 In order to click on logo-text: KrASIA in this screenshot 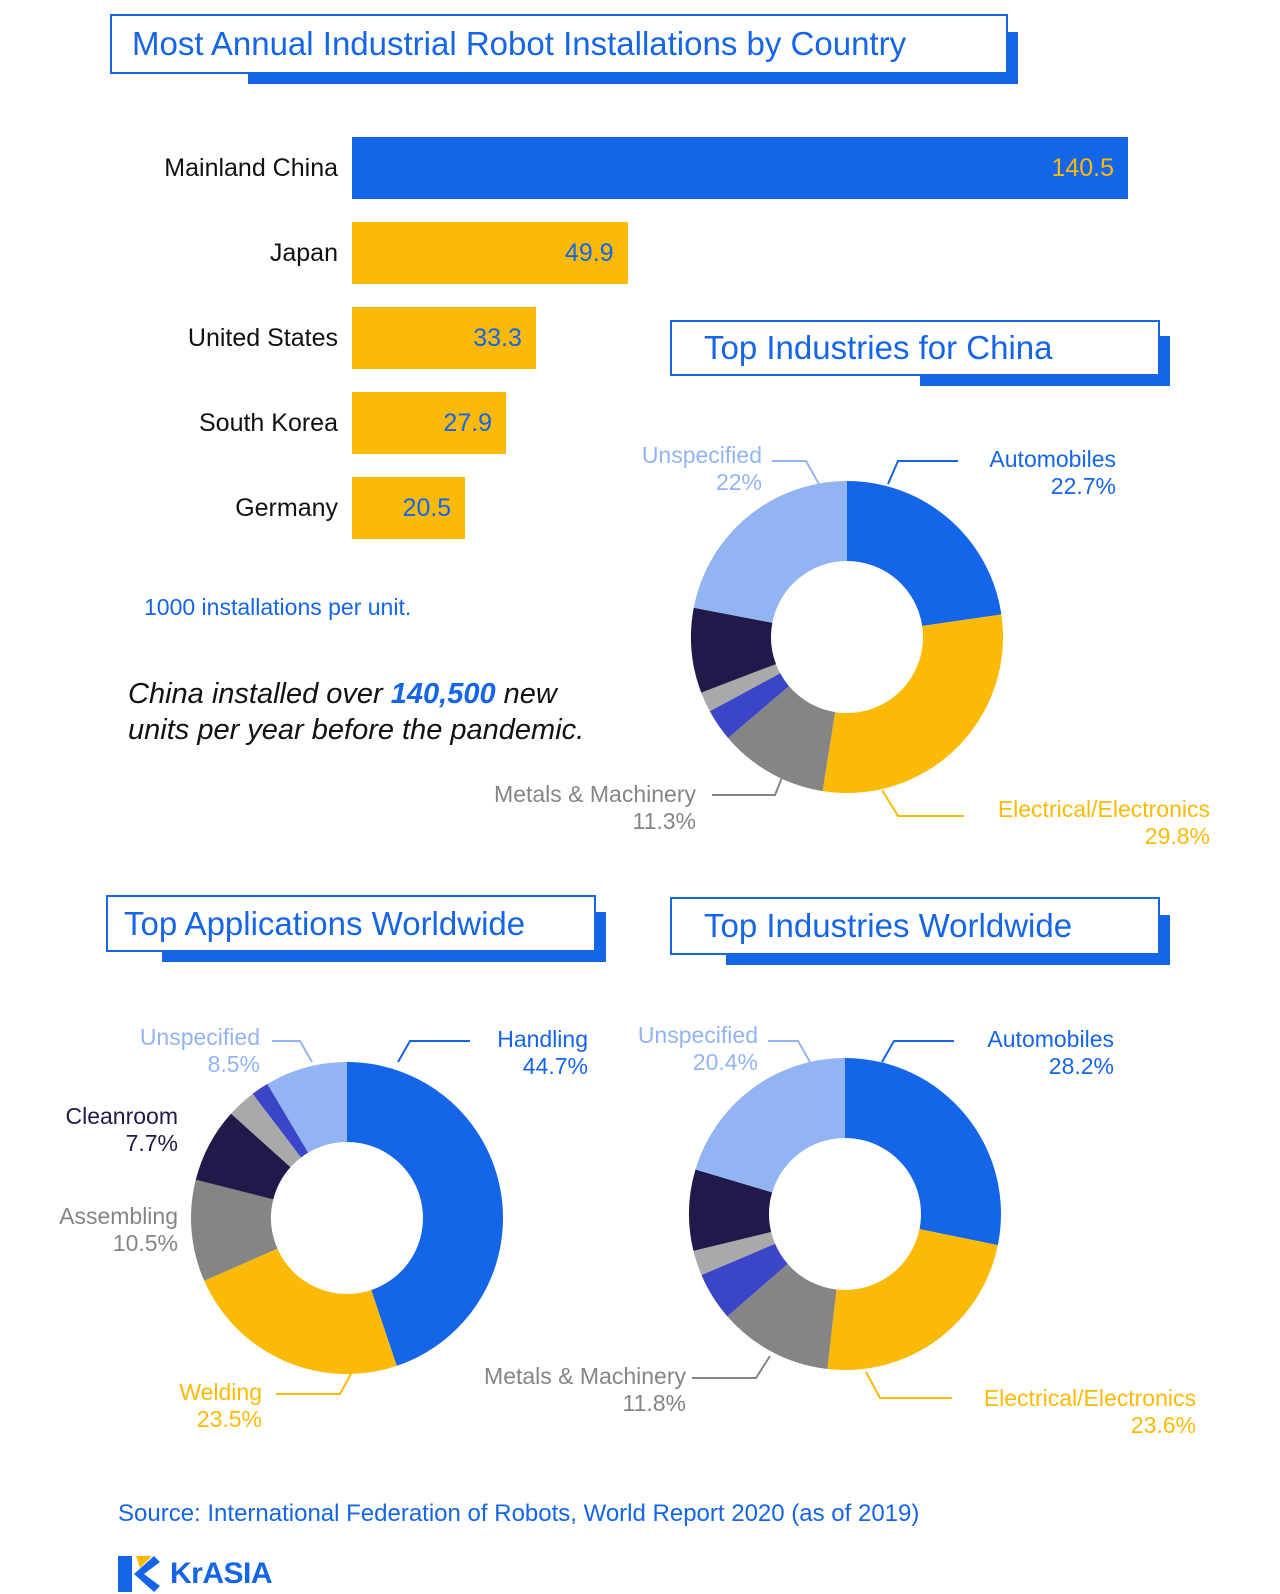, I will do `click(221, 1573)`.